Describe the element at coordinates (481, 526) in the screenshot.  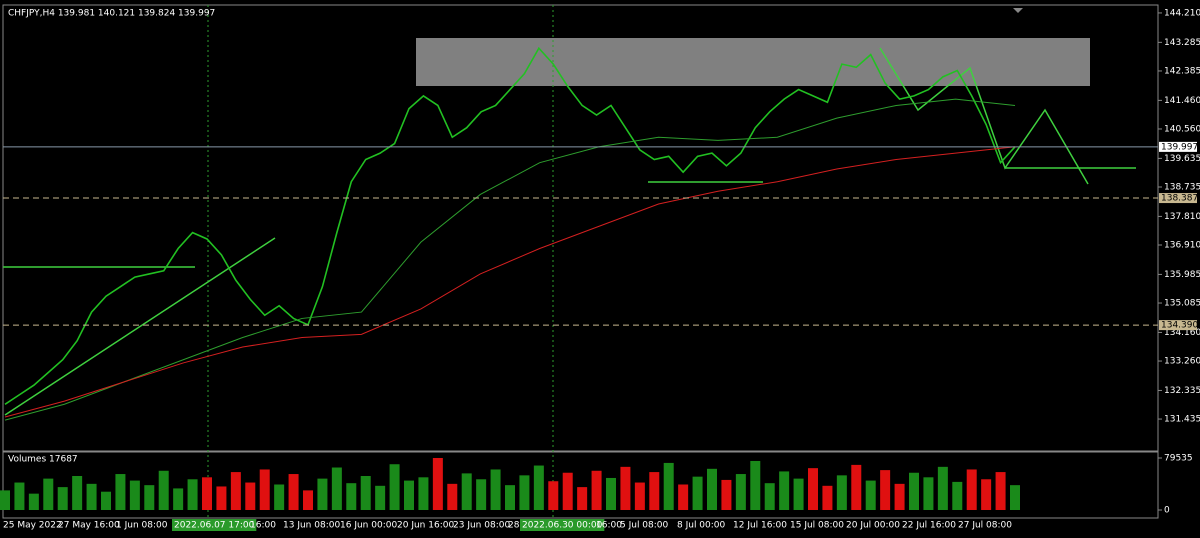
I see `x-tick-label: 23 Jun 08:00` at that location.